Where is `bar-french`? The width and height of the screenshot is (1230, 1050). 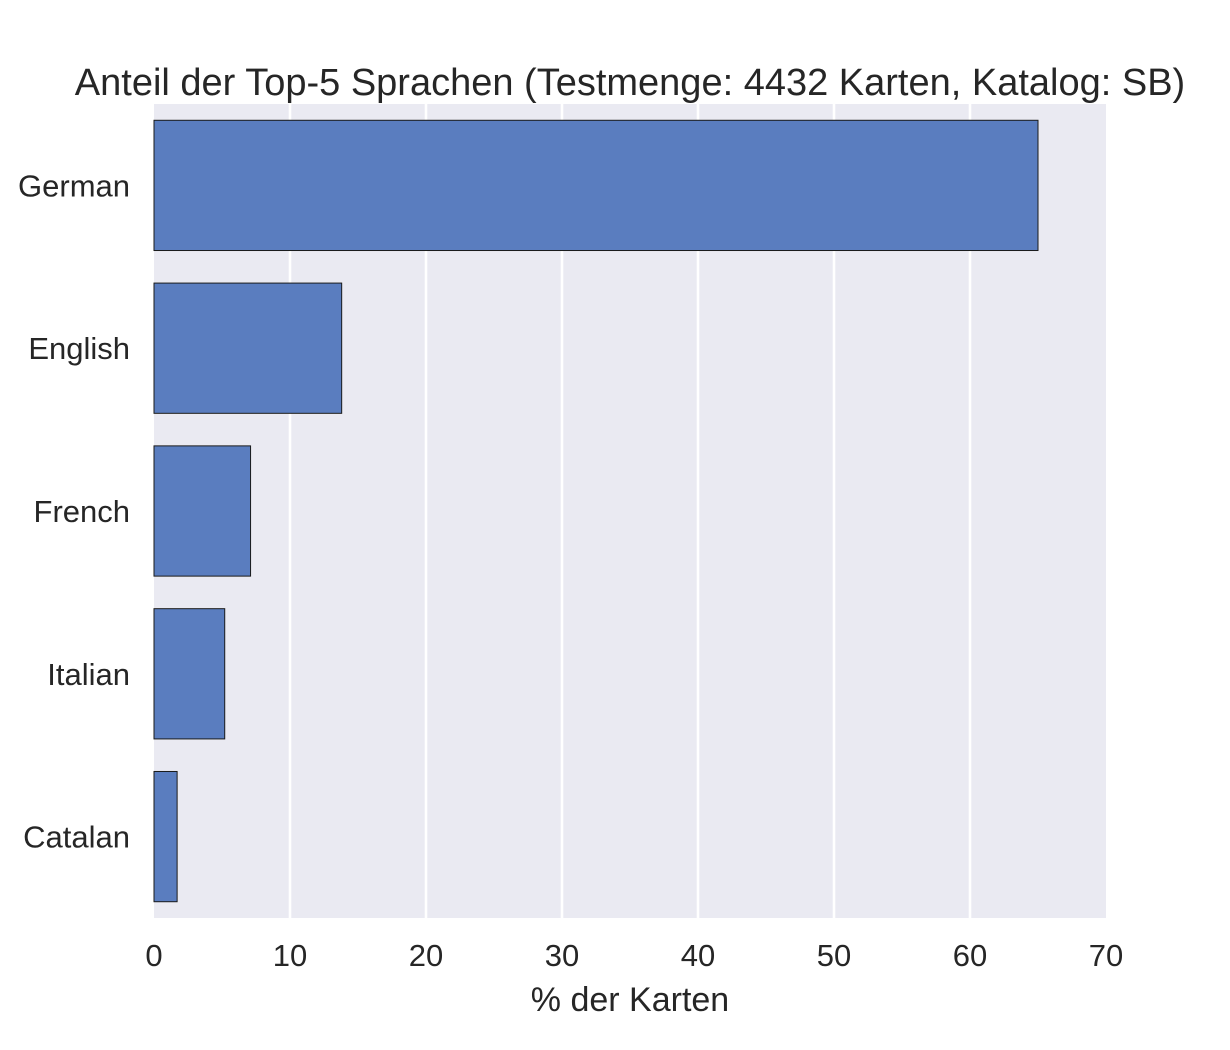 bar-french is located at coordinates (202, 511).